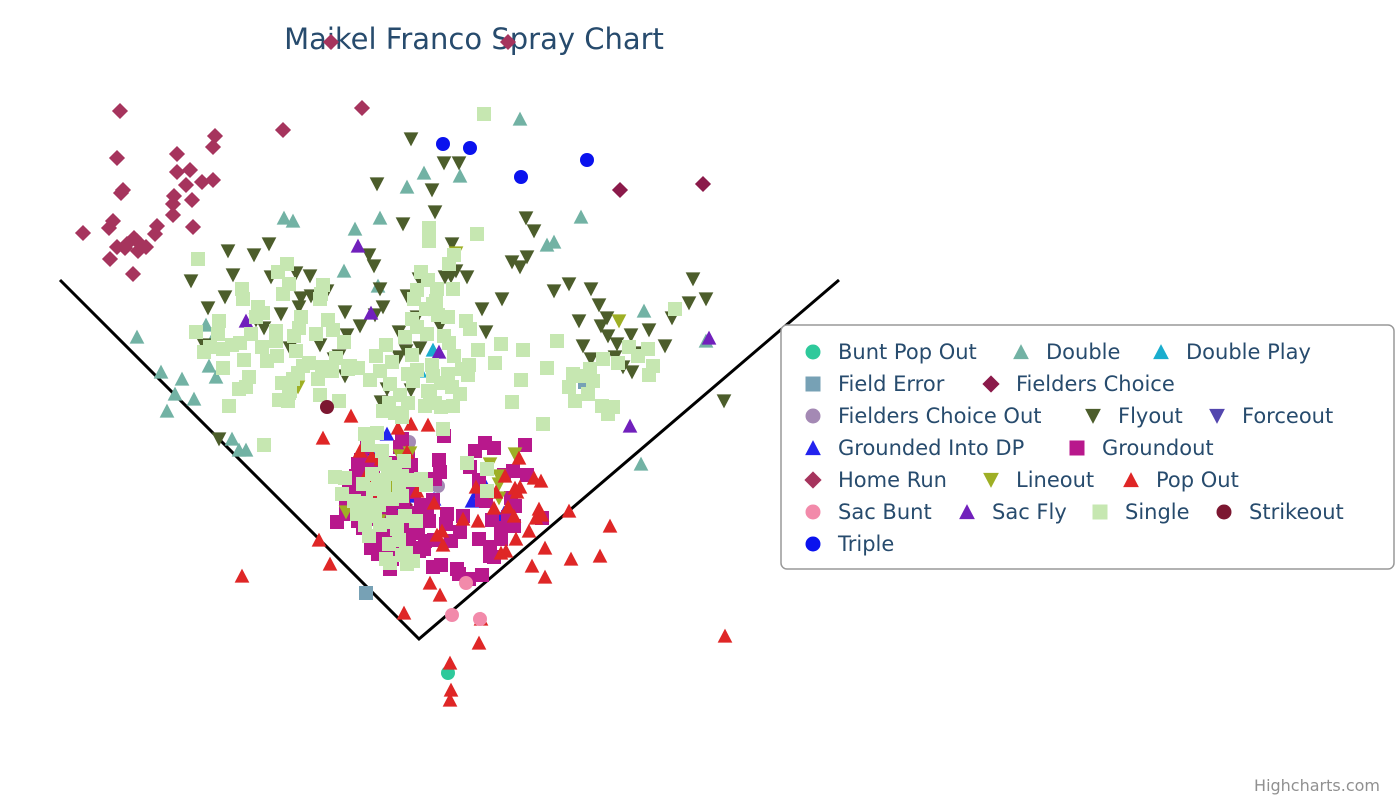  Describe the element at coordinates (439, 351) in the screenshot. I see `point-sac-fly` at that location.